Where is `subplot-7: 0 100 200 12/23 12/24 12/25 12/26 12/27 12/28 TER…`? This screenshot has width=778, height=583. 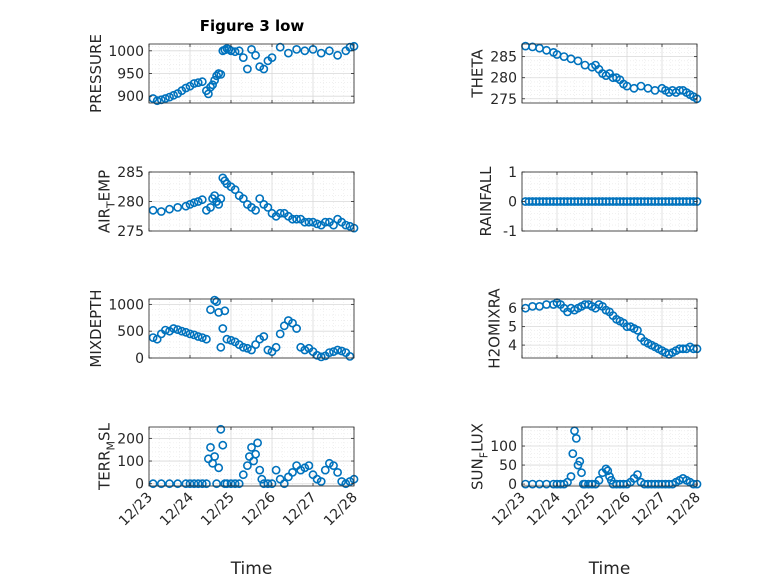 subplot-7: 0 100 200 12/23 12/24 12/25 12/26 12/27 12/28 TER… is located at coordinates (228, 500).